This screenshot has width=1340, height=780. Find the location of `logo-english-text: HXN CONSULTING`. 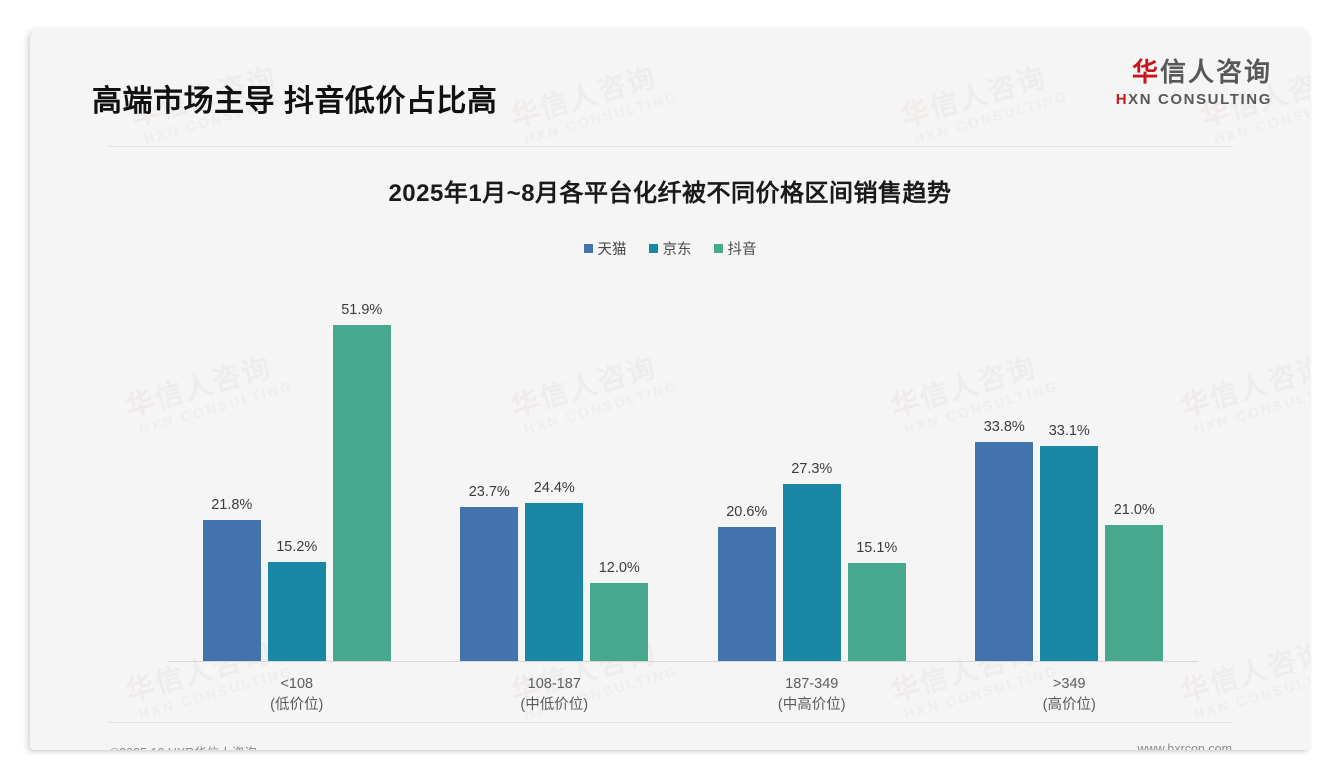

logo-english-text: HXN CONSULTING is located at coordinates (1194, 99).